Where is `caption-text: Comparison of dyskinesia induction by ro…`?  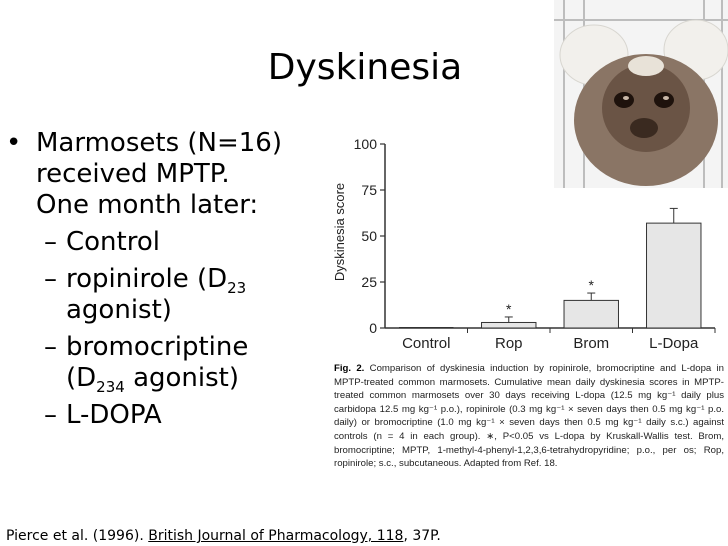
caption-text: Comparison of dyskinesia induction by ro… is located at coordinates (529, 416).